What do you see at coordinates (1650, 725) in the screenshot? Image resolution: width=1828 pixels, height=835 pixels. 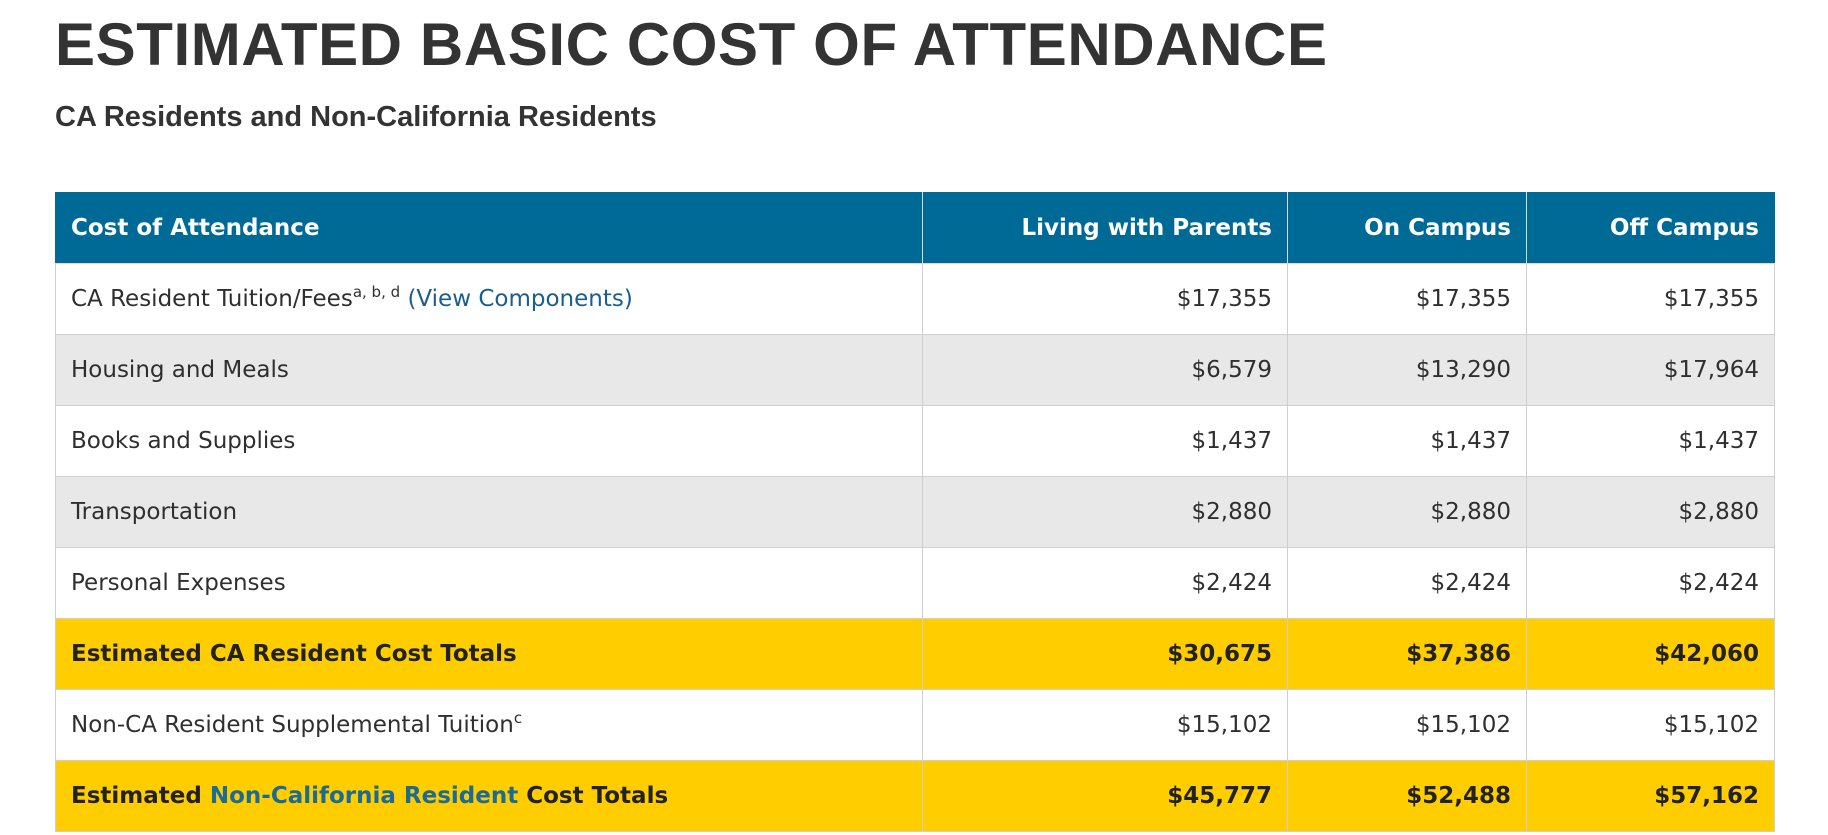 I see `value-off-campus: $15,102` at bounding box center [1650, 725].